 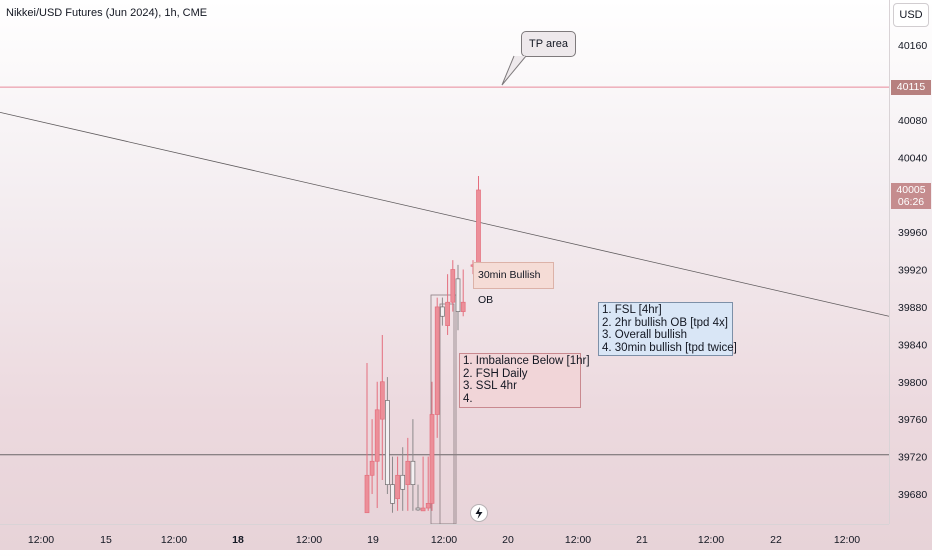 What do you see at coordinates (665, 322) in the screenshot?
I see `right-box-line-2: 2. 2hr bullish OB [tpd 4x]` at bounding box center [665, 322].